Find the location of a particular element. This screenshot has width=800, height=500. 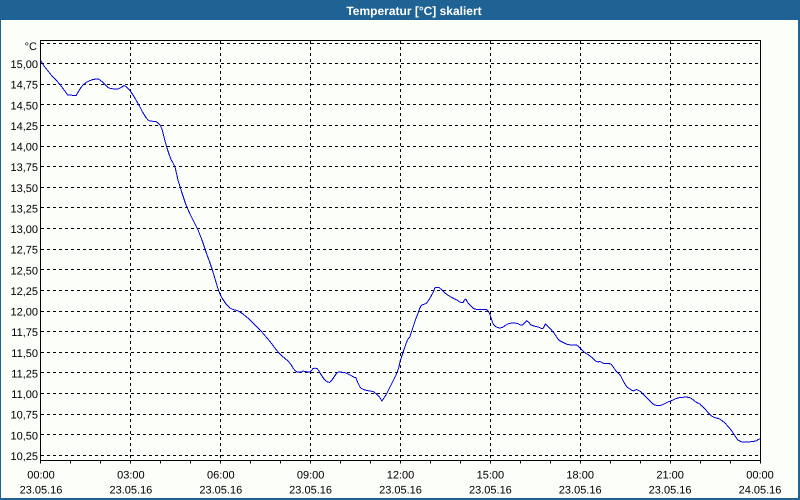

svg-text: 24.05.16 is located at coordinates (760, 491).